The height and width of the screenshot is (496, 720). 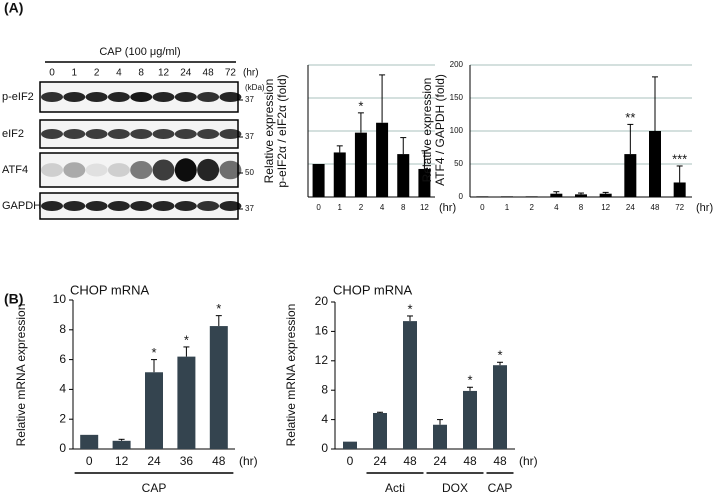 I want to click on lane-label: 2, so click(x=97, y=73).